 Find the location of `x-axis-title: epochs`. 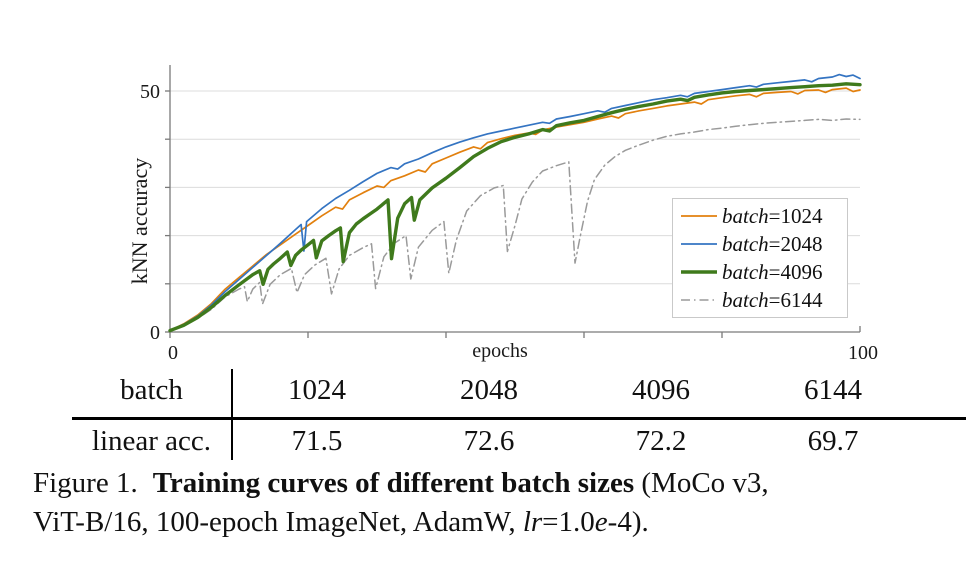

x-axis-title: epochs is located at coordinates (500, 351).